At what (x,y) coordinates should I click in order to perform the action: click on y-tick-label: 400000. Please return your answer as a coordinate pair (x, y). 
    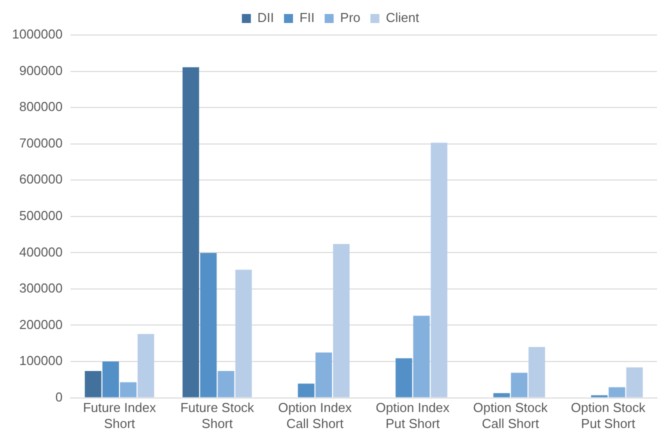
    Looking at the image, I should click on (41, 252).